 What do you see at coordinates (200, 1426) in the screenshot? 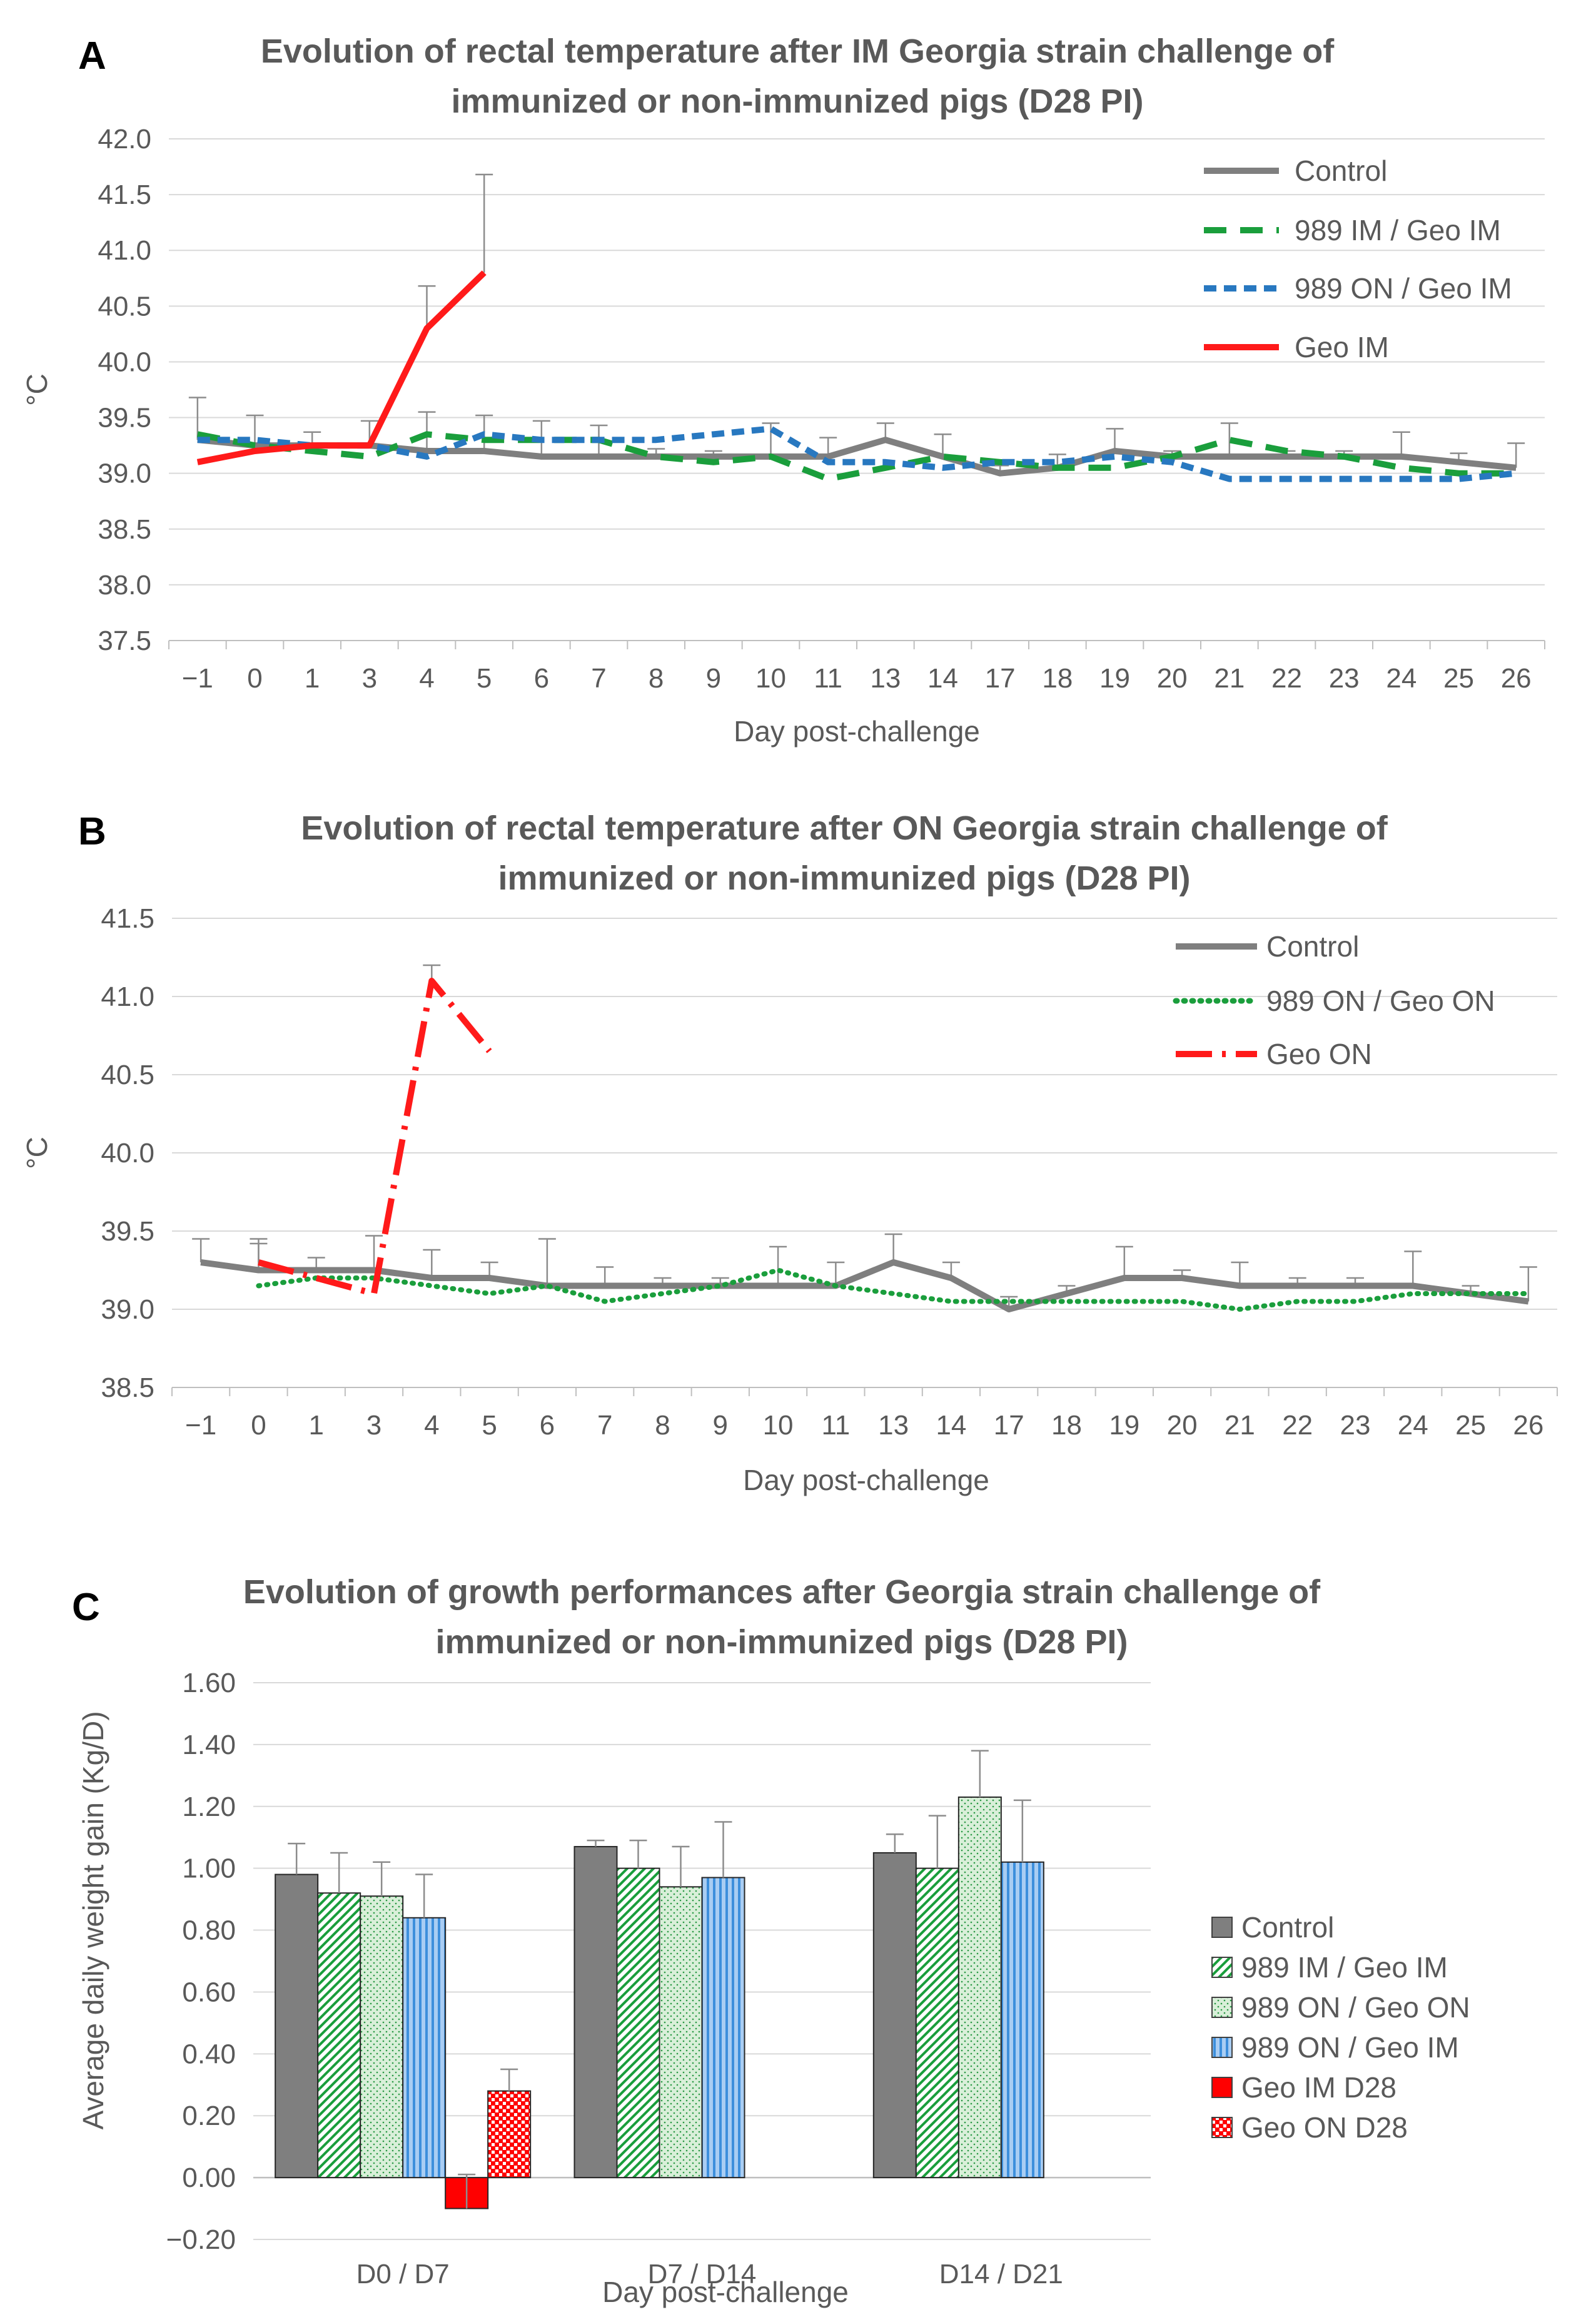
I see `b-x-tick-label: −1` at bounding box center [200, 1426].